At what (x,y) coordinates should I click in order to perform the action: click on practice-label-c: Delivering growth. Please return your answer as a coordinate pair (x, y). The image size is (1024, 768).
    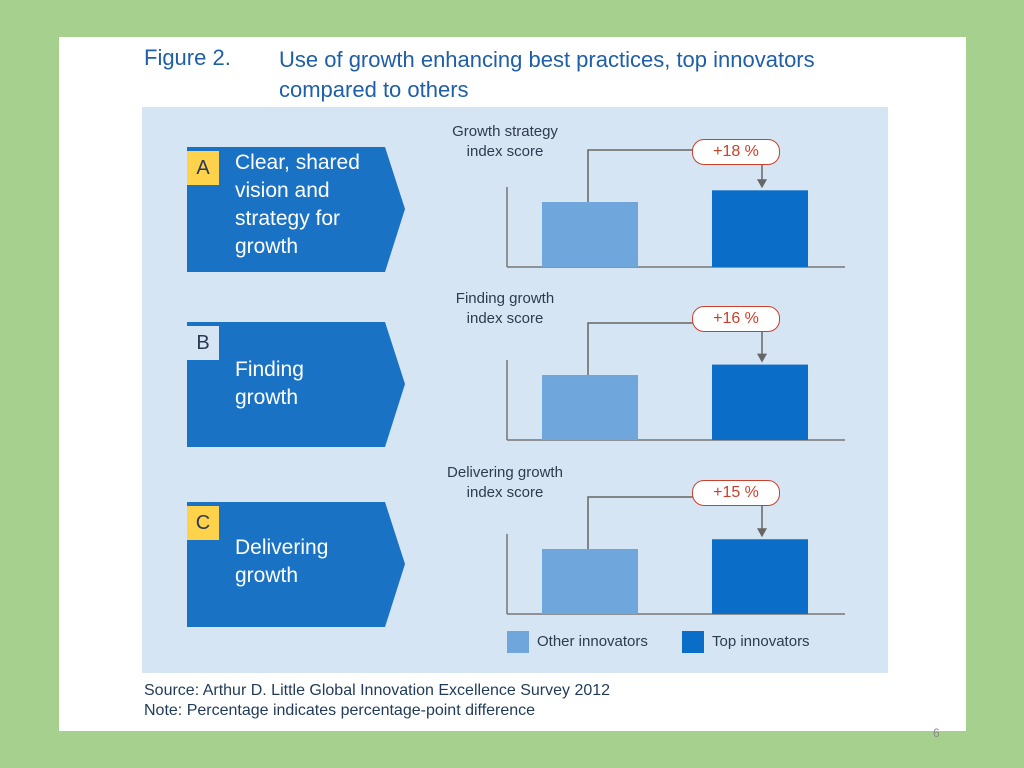
    Looking at the image, I should click on (282, 561).